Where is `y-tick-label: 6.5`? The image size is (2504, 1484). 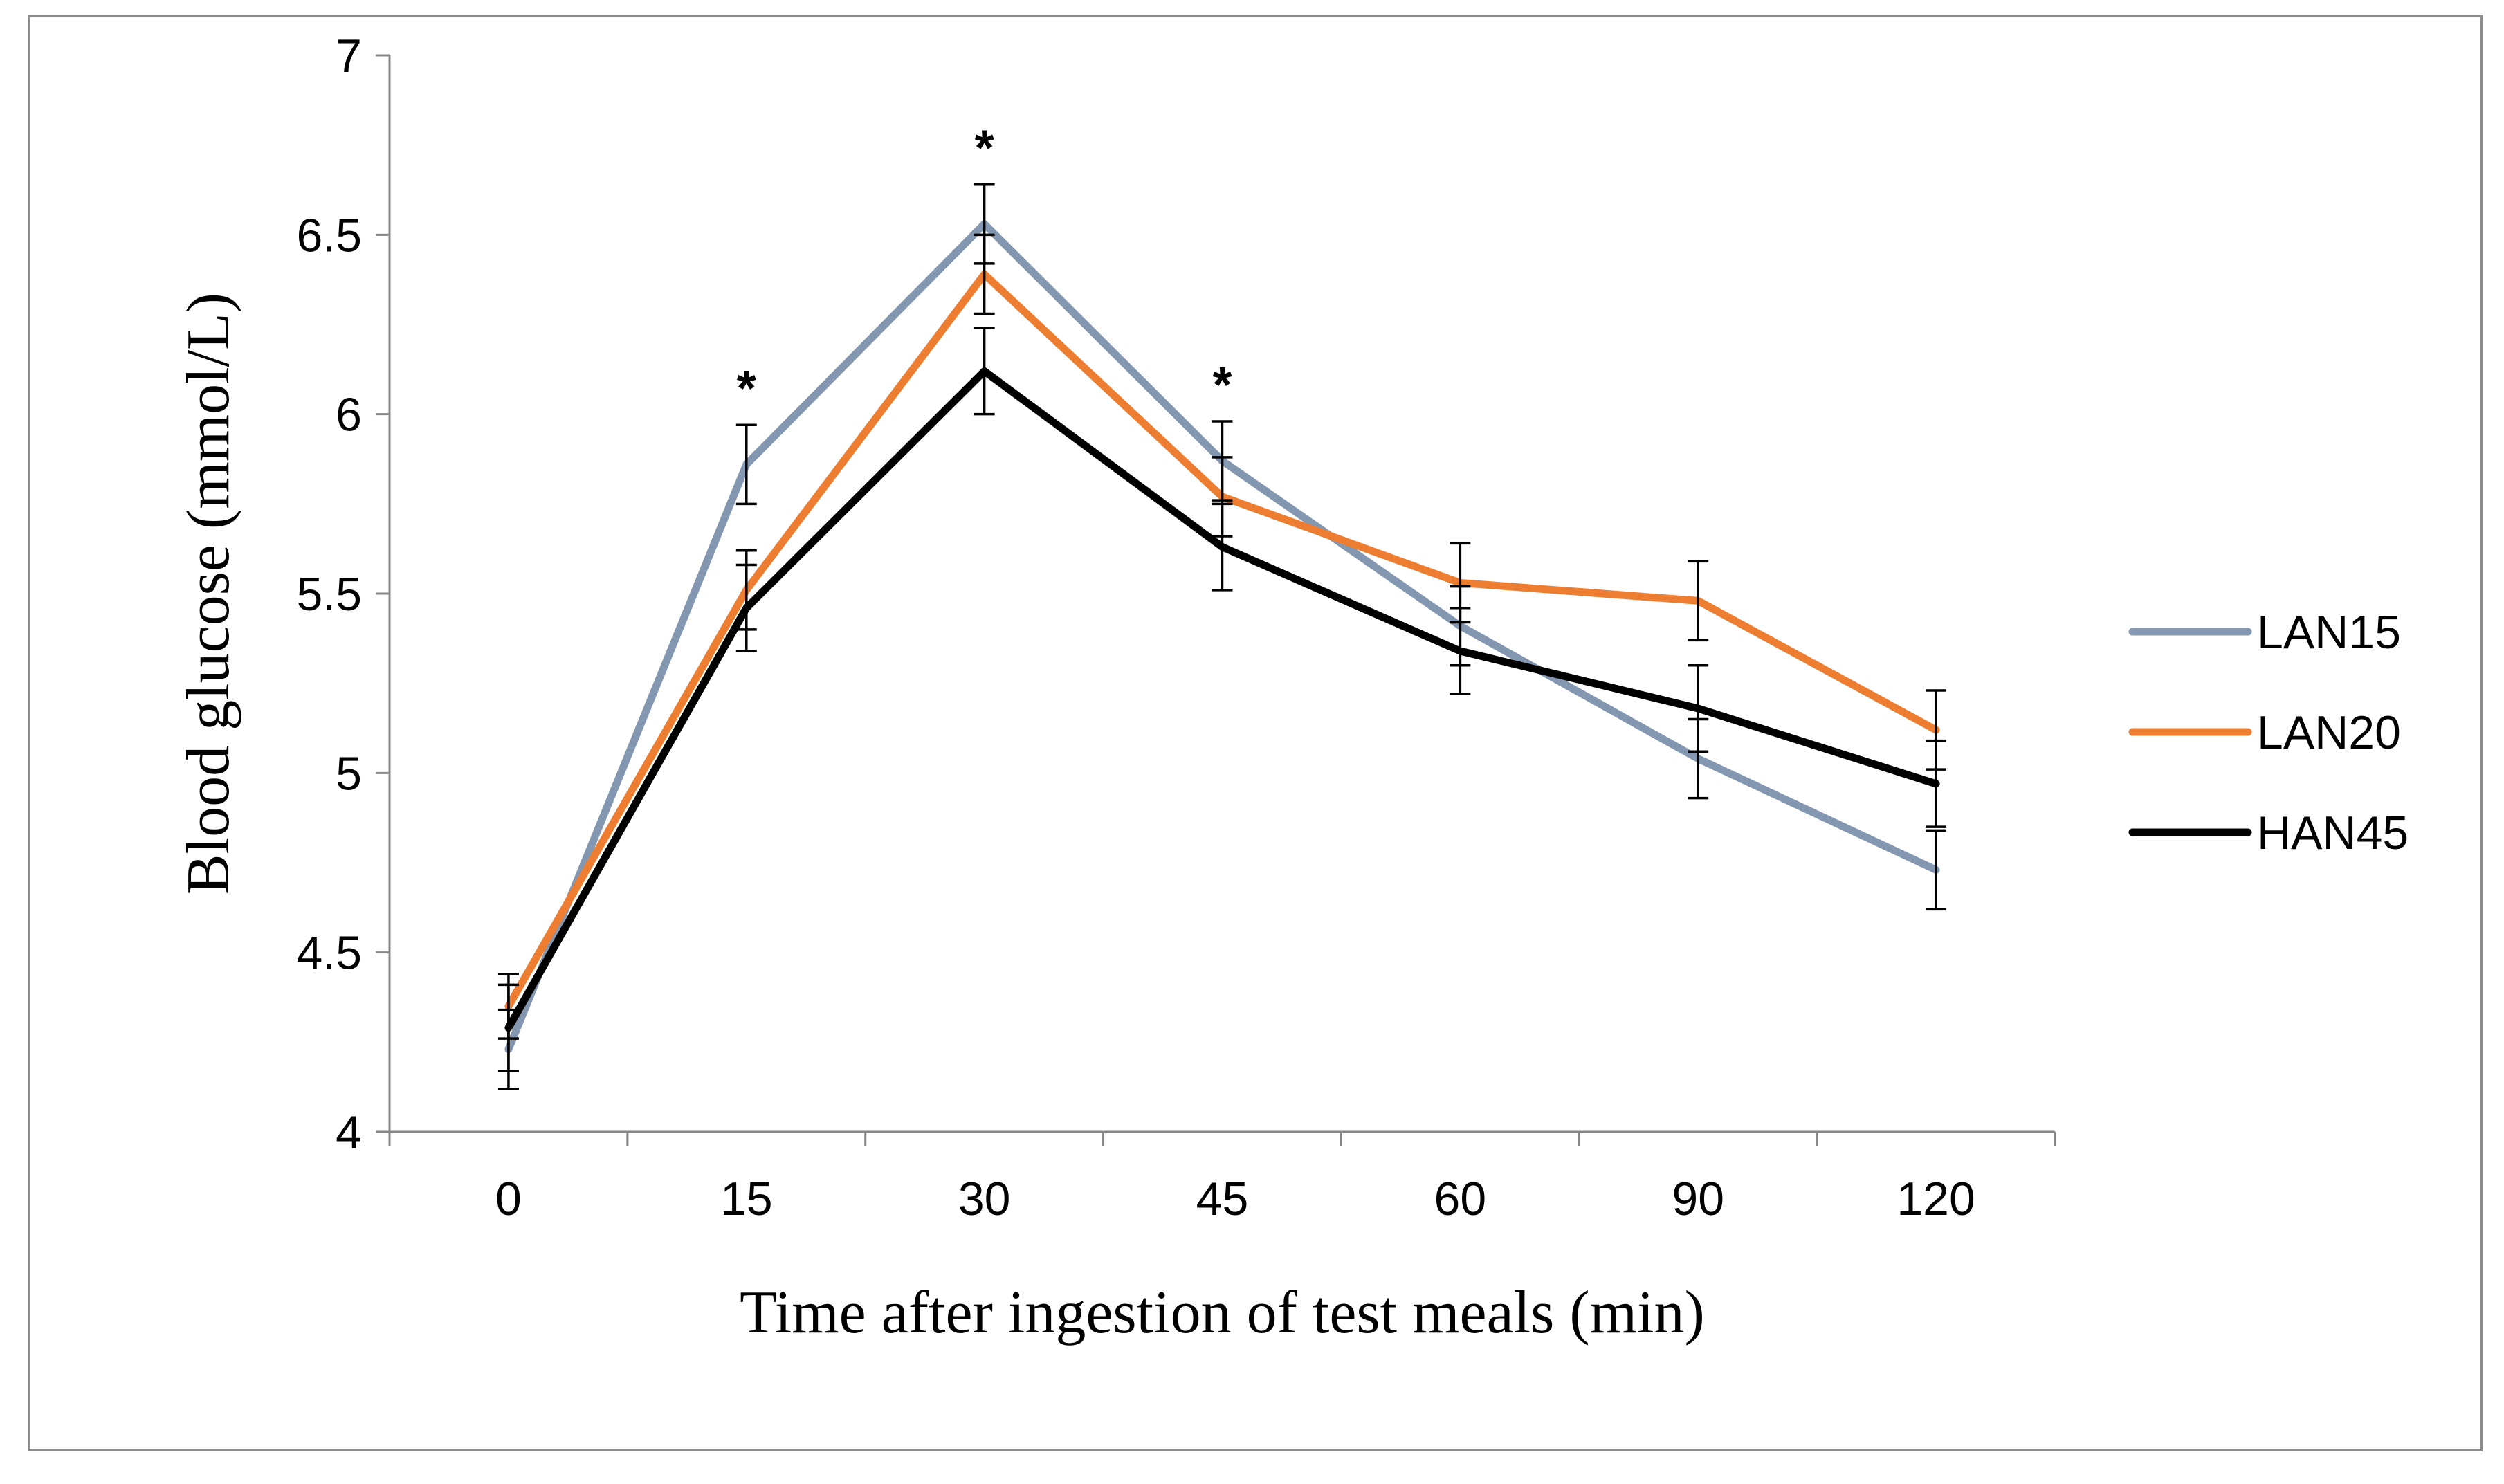 y-tick-label: 6.5 is located at coordinates (329, 235).